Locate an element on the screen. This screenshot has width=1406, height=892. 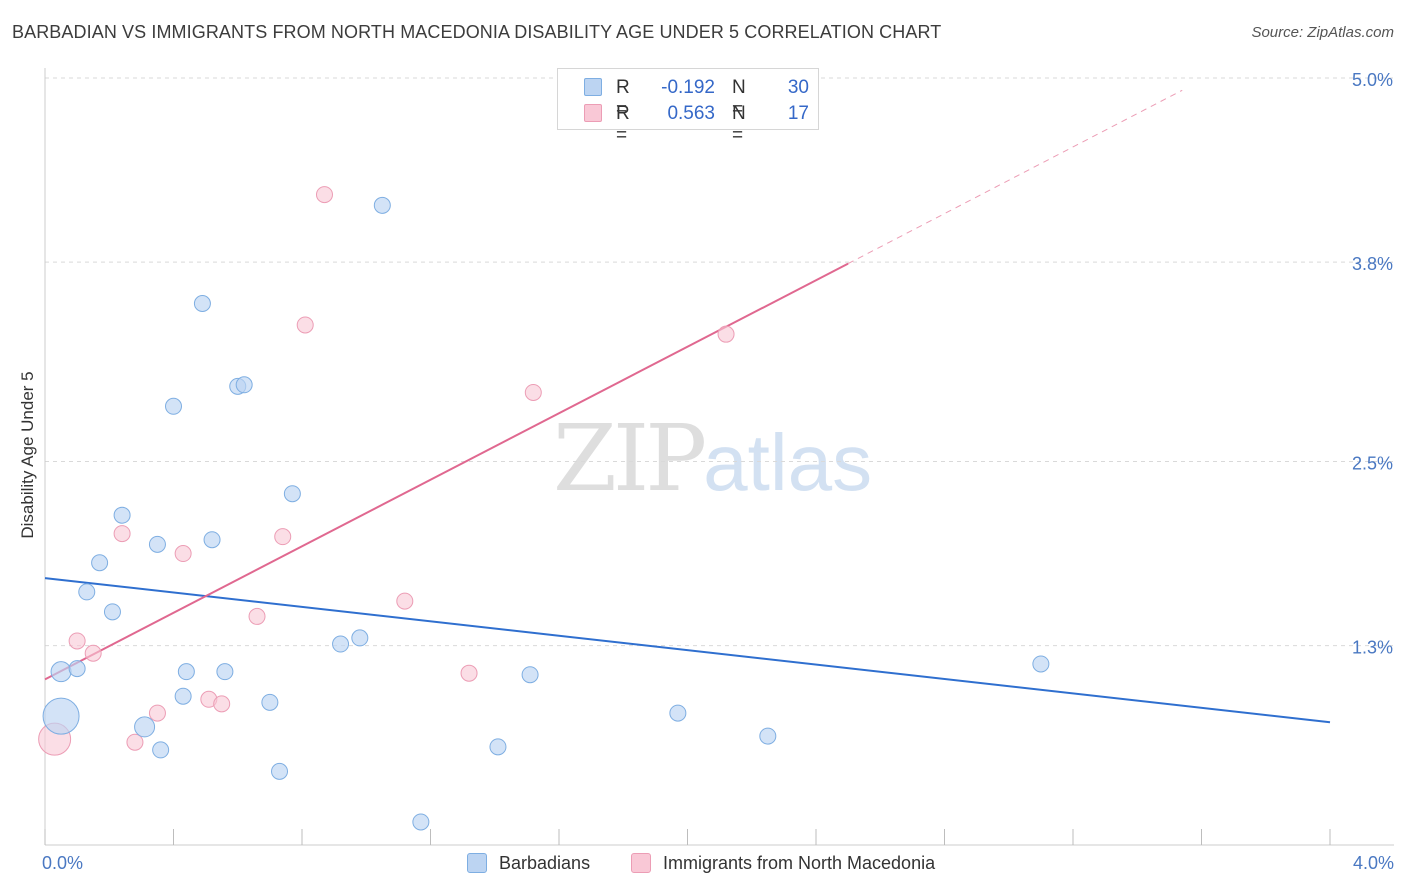
watermark-atlas: atlas is located at coordinates (788, 462).